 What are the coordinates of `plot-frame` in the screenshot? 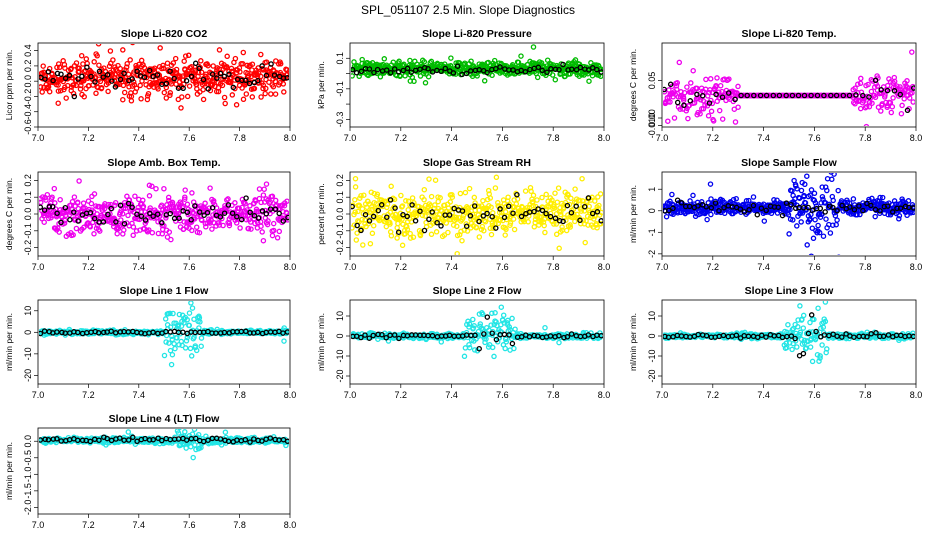 It's located at (477, 85).